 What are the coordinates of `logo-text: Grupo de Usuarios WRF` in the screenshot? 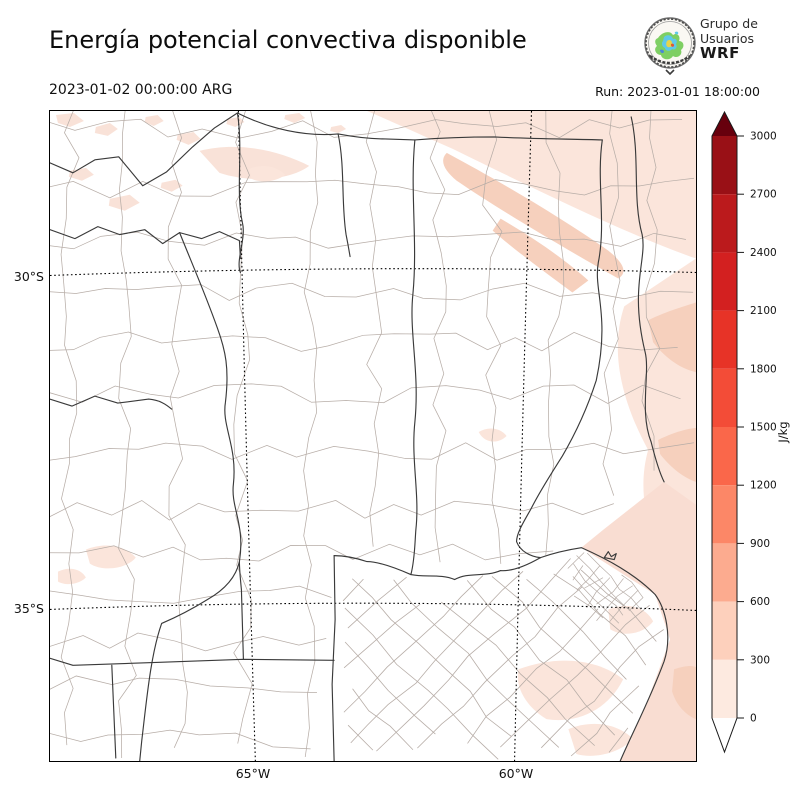 It's located at (729, 39).